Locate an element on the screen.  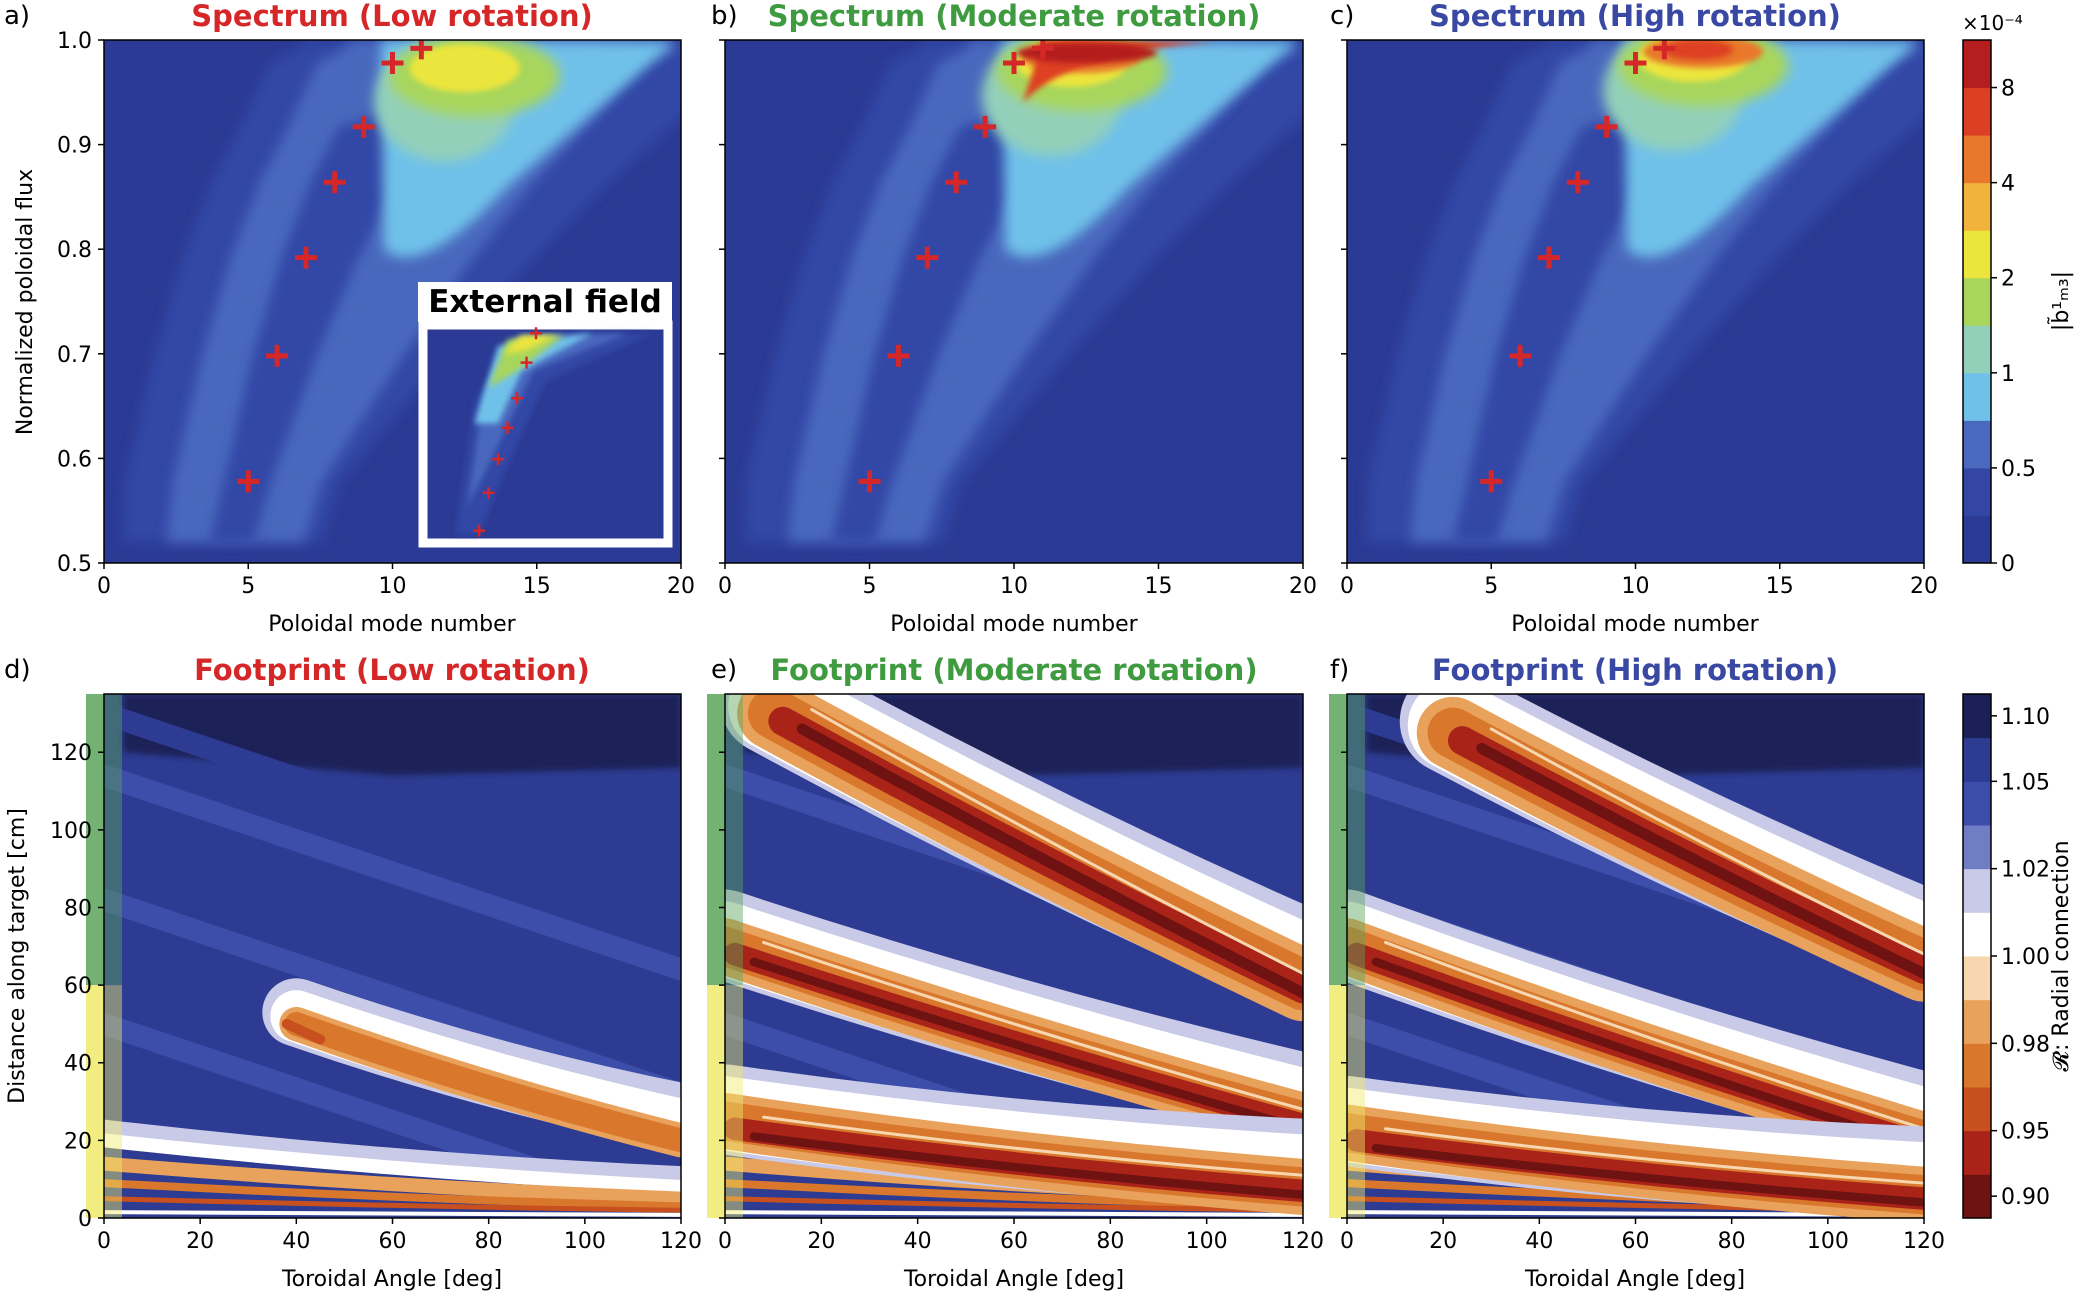
panel-letter: b) is located at coordinates (724, 16).